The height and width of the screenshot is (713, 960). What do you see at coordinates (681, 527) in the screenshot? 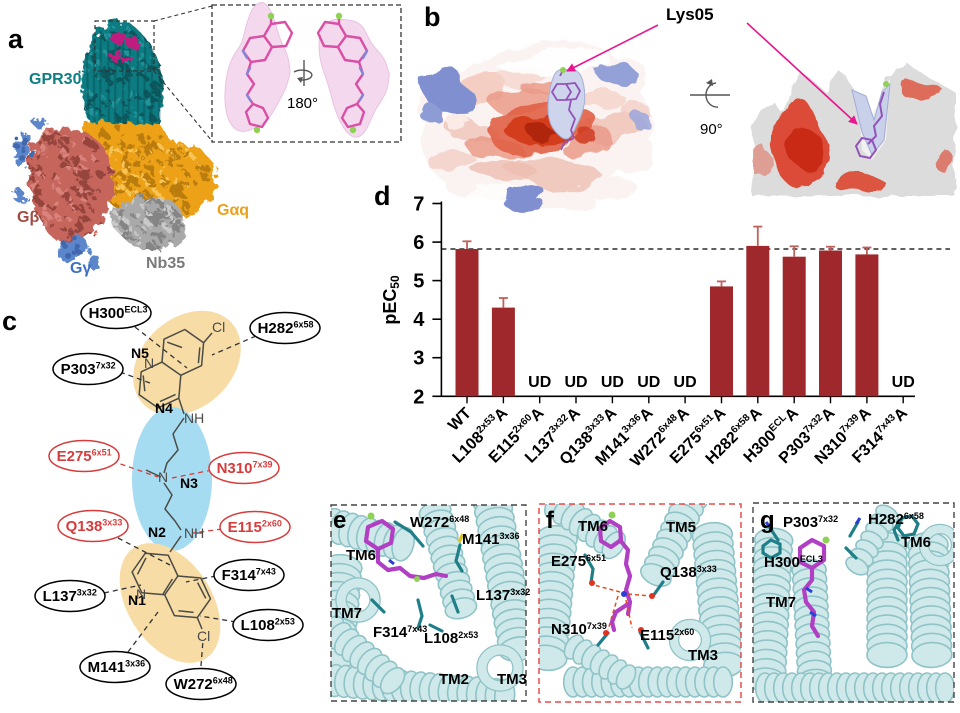
I see `svg-text: TM5` at bounding box center [681, 527].